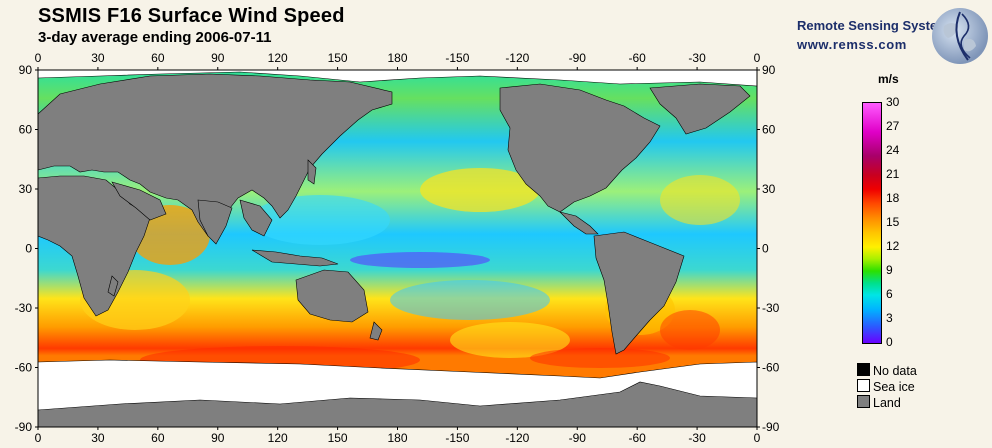 Image resolution: width=992 pixels, height=448 pixels. I want to click on land-australia, so click(332, 296).